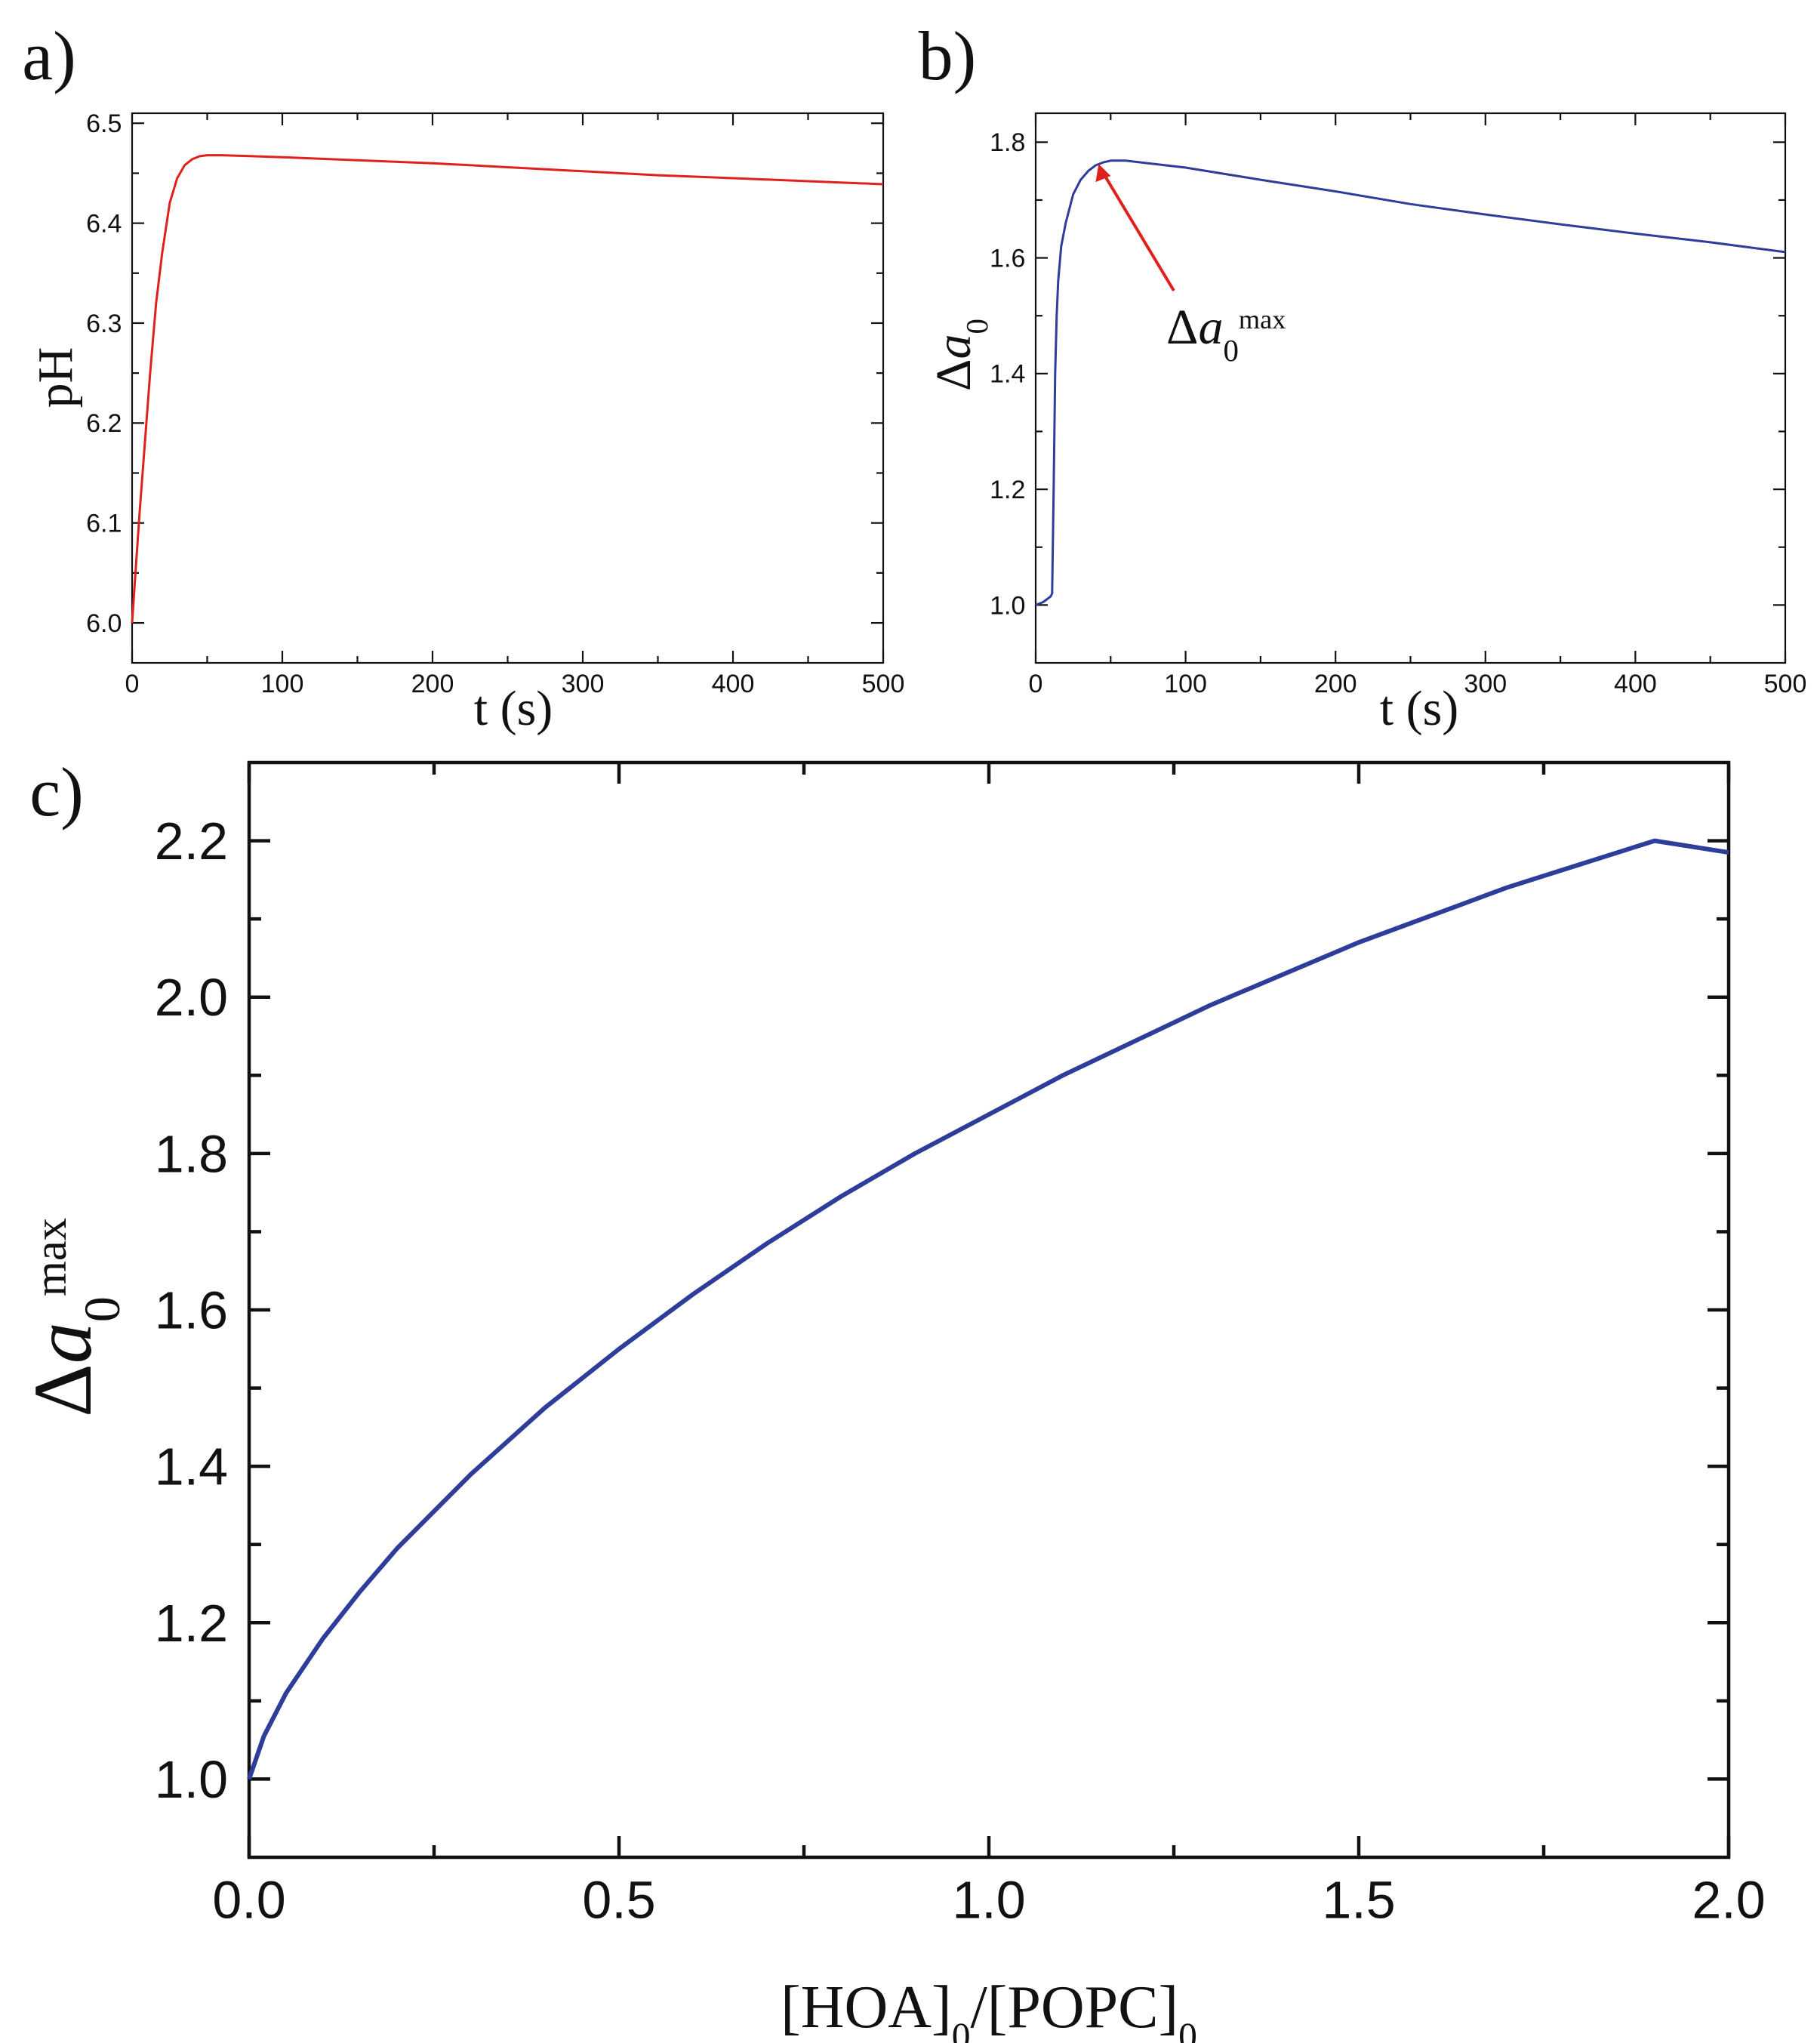 The image size is (1820, 2043). I want to click on annotation-label-part: Δ, so click(1182, 328).